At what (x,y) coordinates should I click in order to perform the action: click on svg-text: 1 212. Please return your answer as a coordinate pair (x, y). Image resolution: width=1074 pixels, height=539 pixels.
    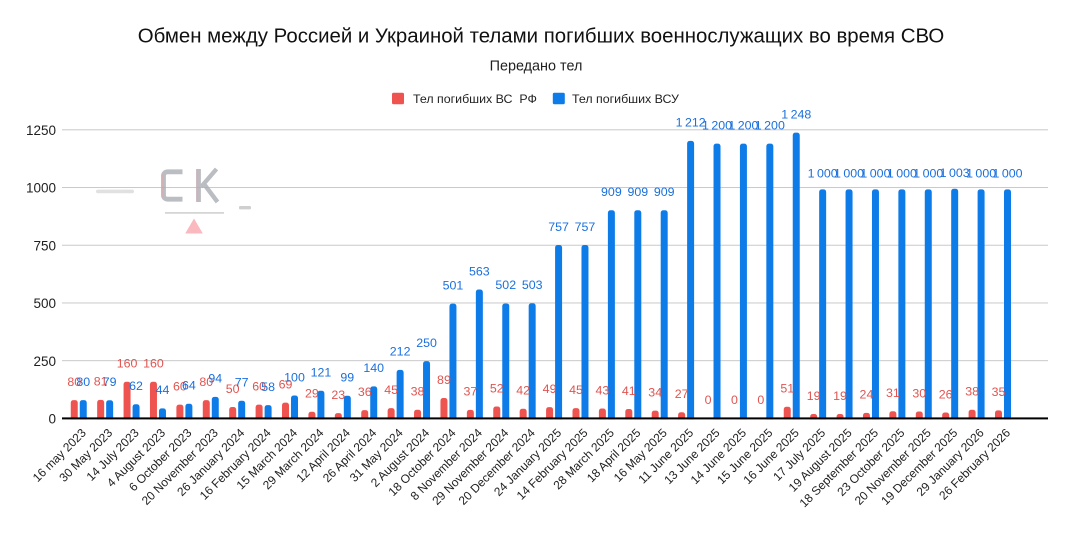
    Looking at the image, I should click on (691, 123).